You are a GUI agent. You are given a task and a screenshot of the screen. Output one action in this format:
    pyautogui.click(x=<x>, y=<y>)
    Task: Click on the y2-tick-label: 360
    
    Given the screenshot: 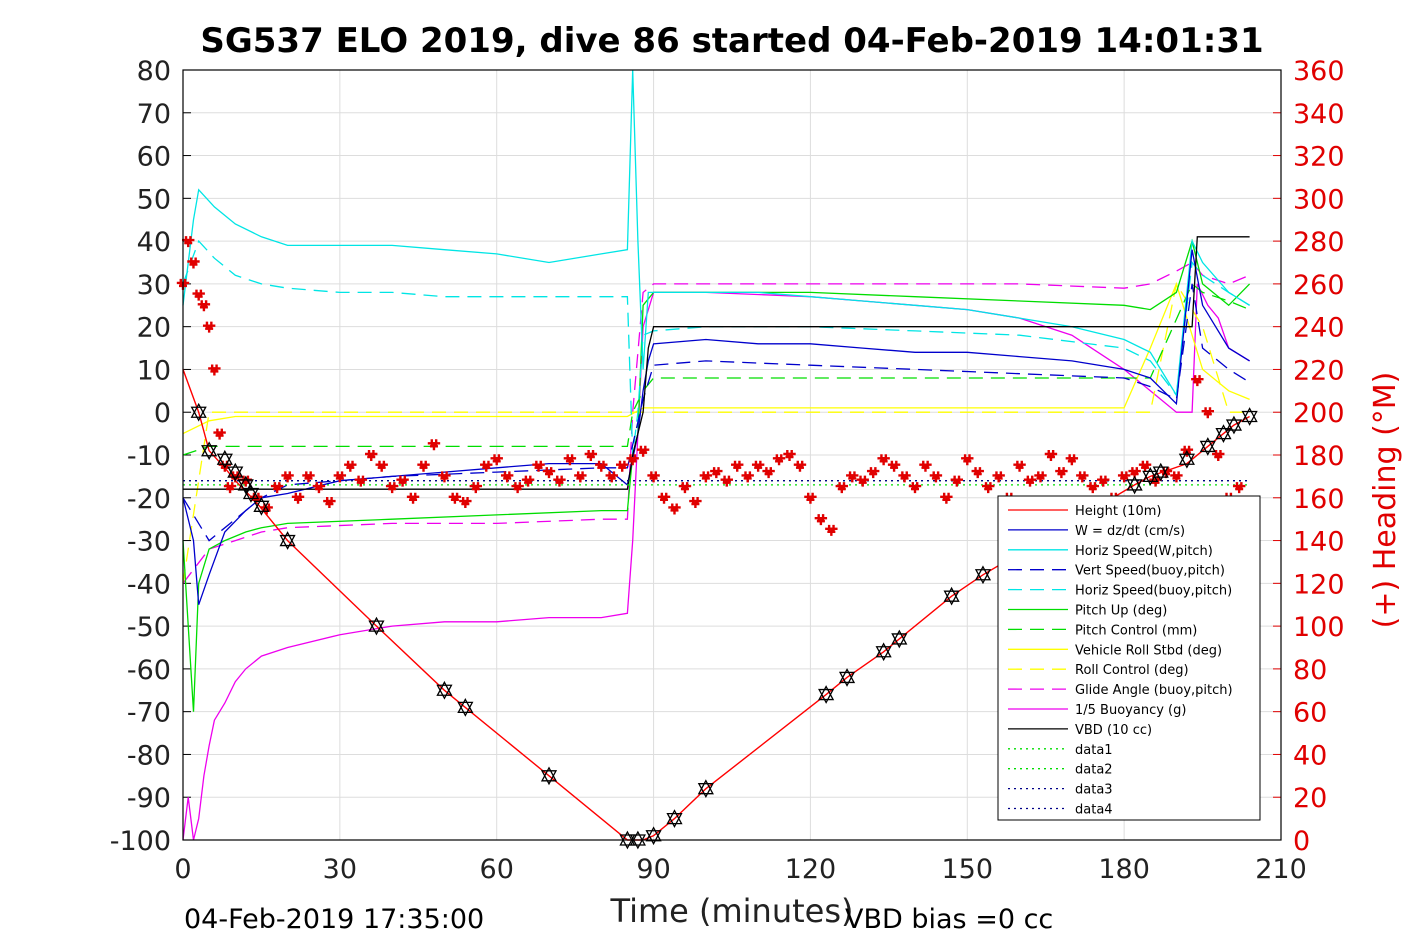 What is the action you would take?
    pyautogui.click(x=1319, y=71)
    